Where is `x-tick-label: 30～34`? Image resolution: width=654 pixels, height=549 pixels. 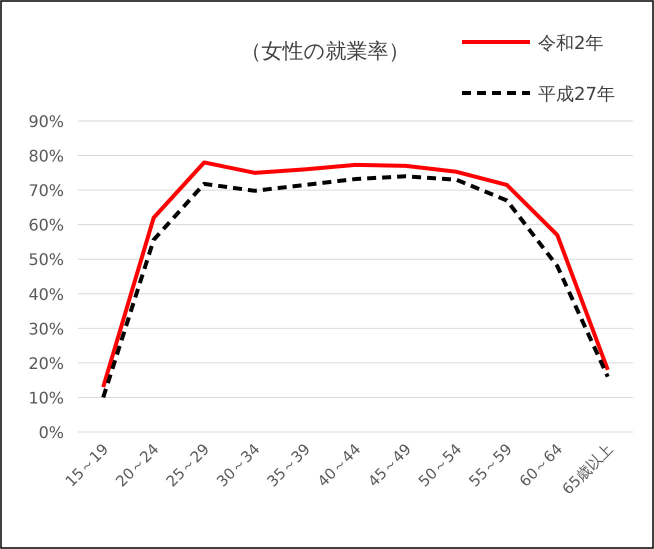 x-tick-label: 30～34 is located at coordinates (238, 465).